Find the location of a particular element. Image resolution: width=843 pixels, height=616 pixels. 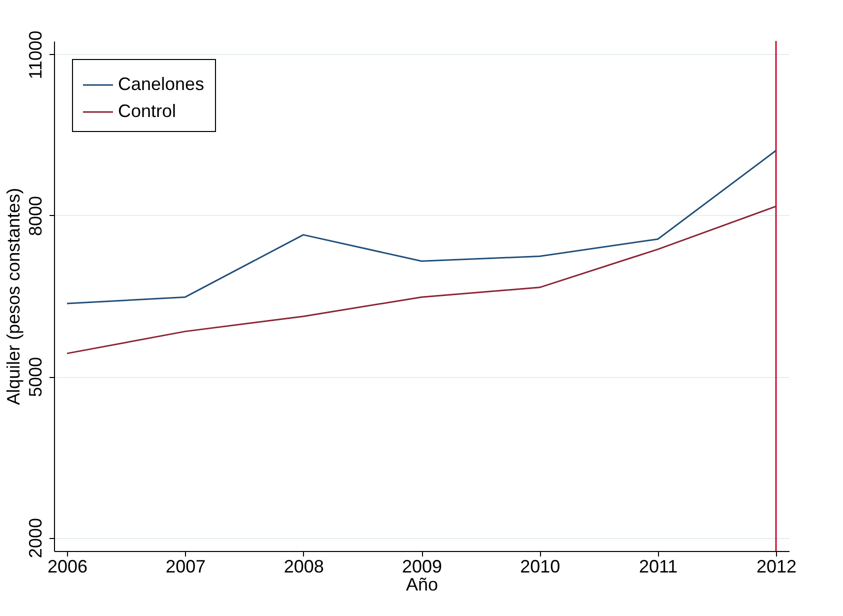

x-tick-label: 2007 is located at coordinates (186, 566).